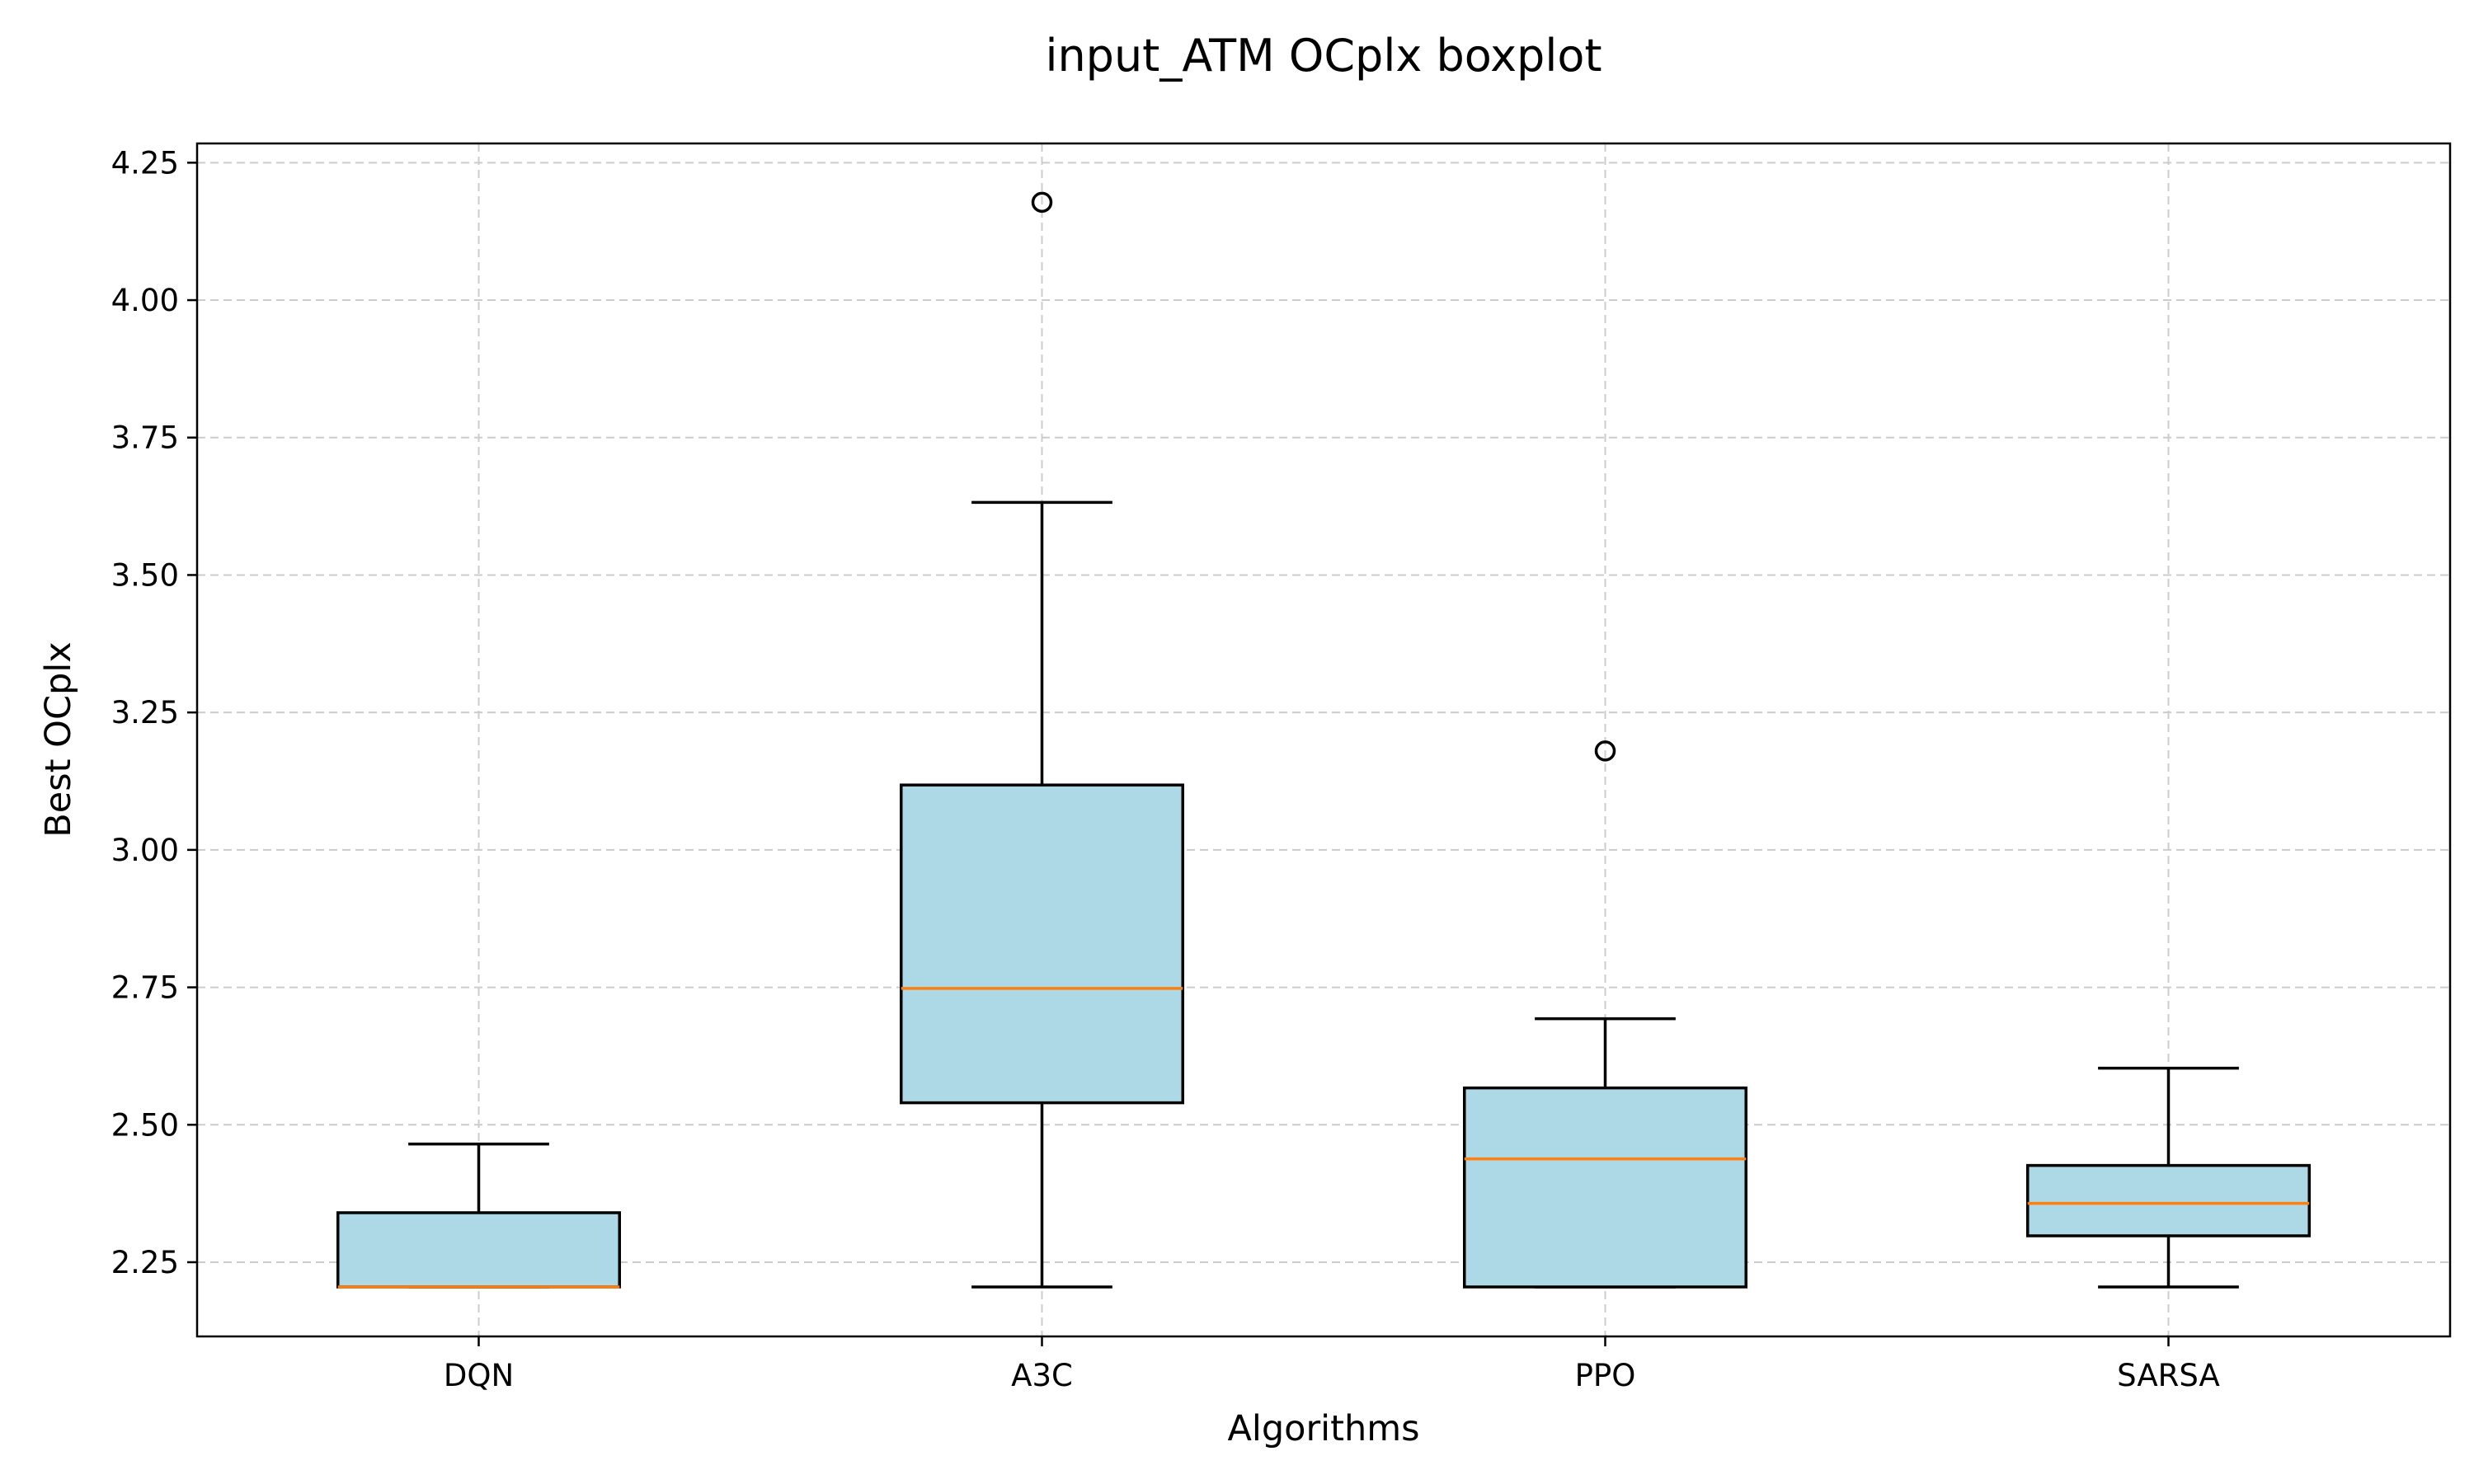 The width and height of the screenshot is (2474, 1484). What do you see at coordinates (58, 739) in the screenshot?
I see `y-axis-label: Best OCplx` at bounding box center [58, 739].